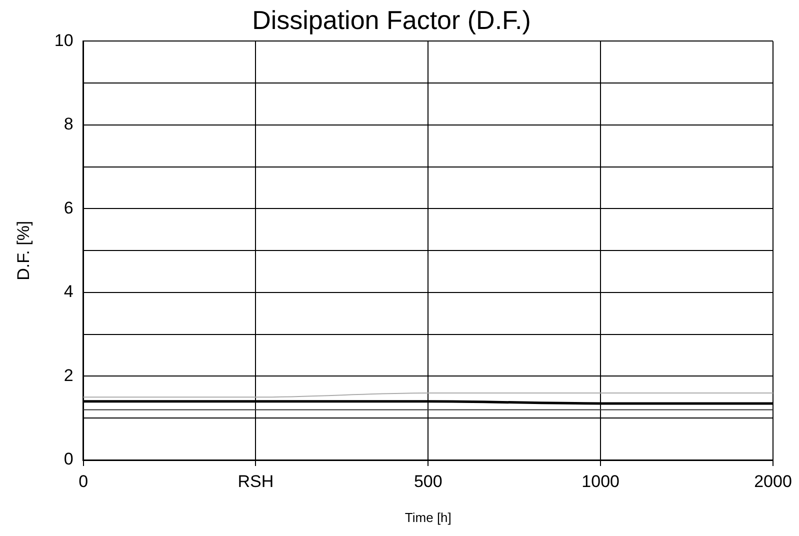 This screenshot has height=536, width=799. What do you see at coordinates (773, 481) in the screenshot?
I see `x-tick-label: 2000` at bounding box center [773, 481].